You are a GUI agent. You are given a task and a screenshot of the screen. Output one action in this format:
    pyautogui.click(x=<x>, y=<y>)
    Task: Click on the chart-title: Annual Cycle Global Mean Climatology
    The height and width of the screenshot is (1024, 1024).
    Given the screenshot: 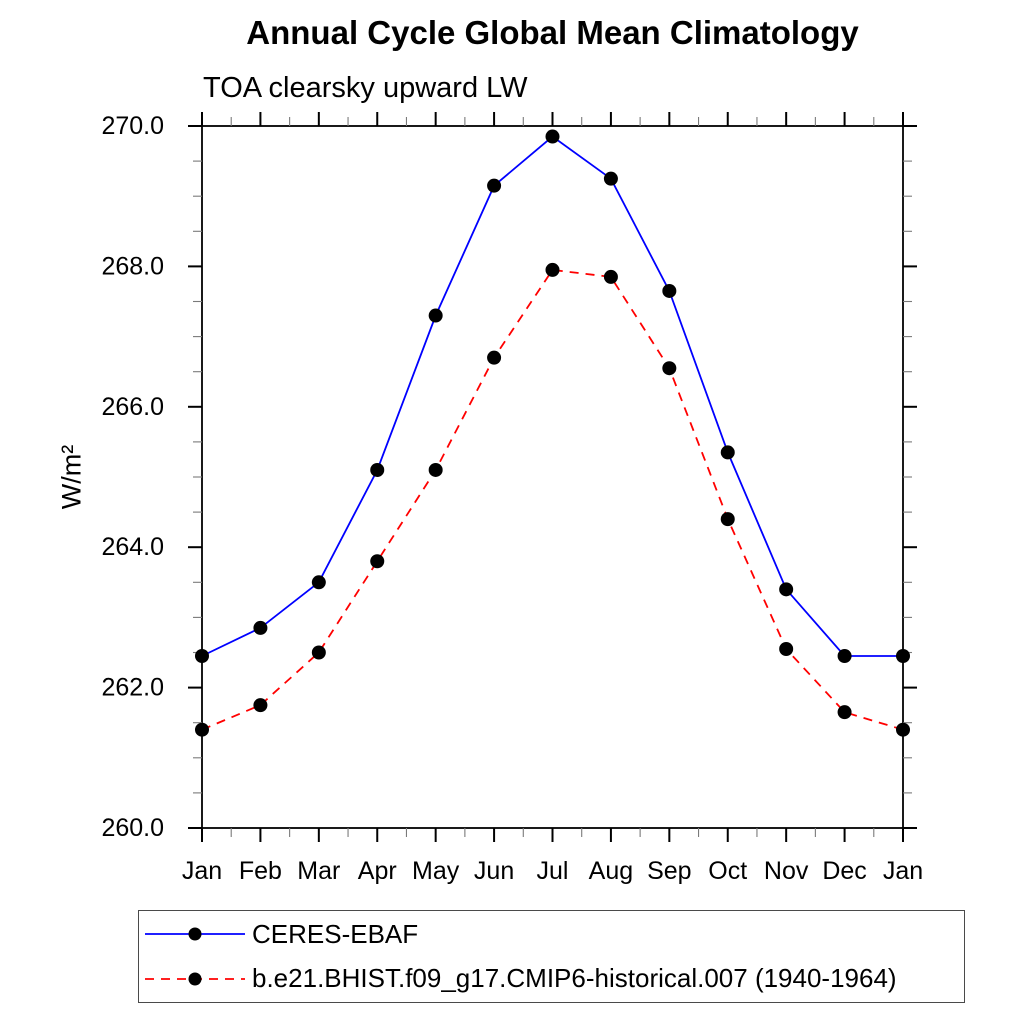 What is the action you would take?
    pyautogui.click(x=552, y=32)
    